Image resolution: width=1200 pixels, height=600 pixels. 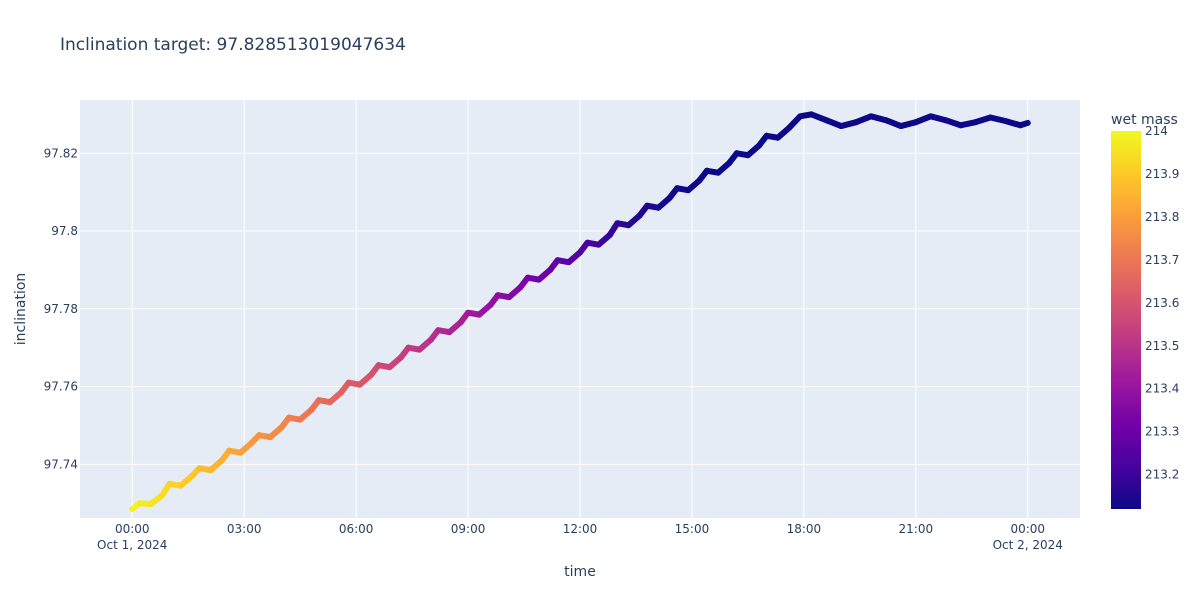 What do you see at coordinates (233, 45) in the screenshot?
I see `chart-title: Inclination target: 97.828513019047634` at bounding box center [233, 45].